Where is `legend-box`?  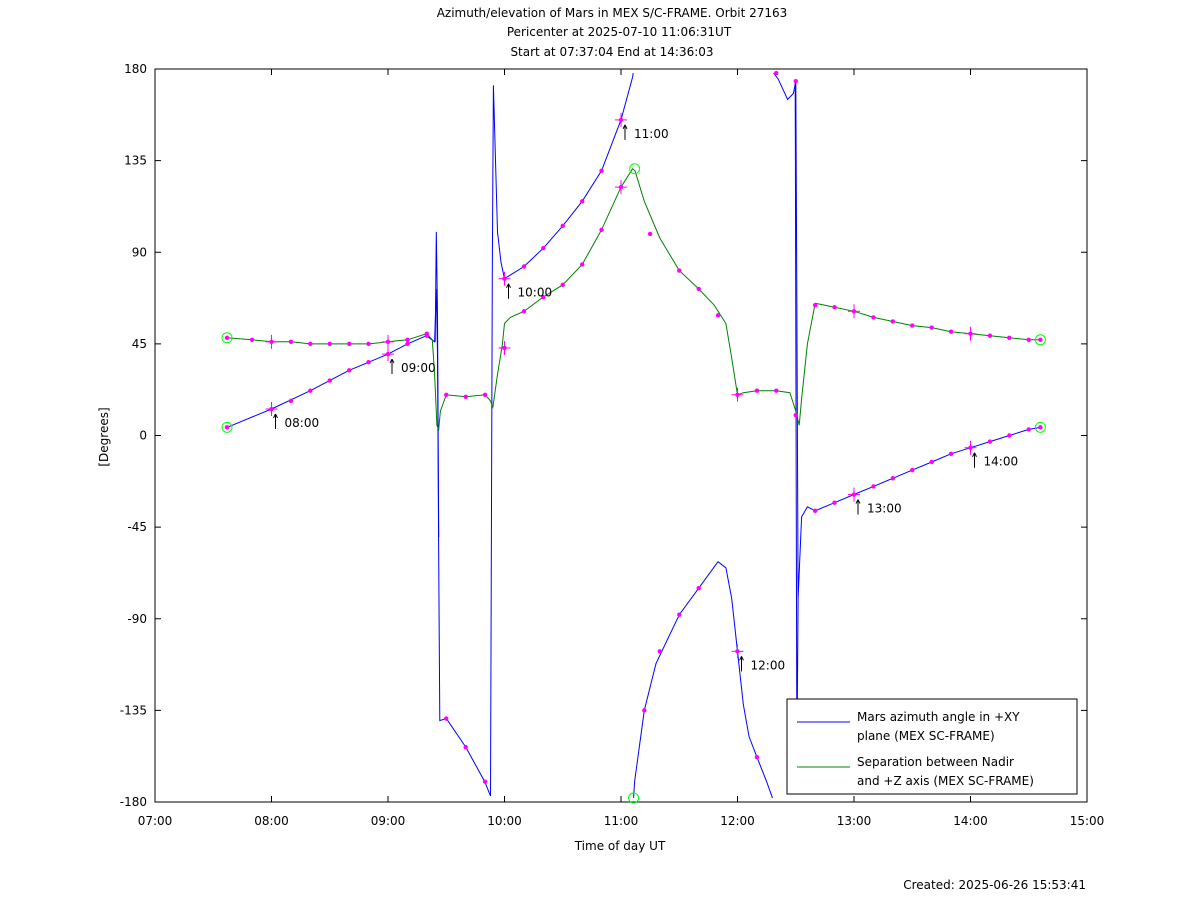 legend-box is located at coordinates (932, 746).